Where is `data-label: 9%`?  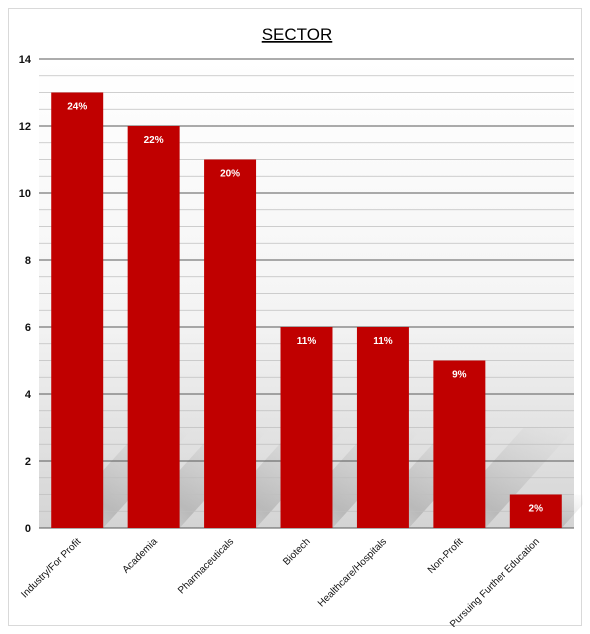 data-label: 9% is located at coordinates (459, 375).